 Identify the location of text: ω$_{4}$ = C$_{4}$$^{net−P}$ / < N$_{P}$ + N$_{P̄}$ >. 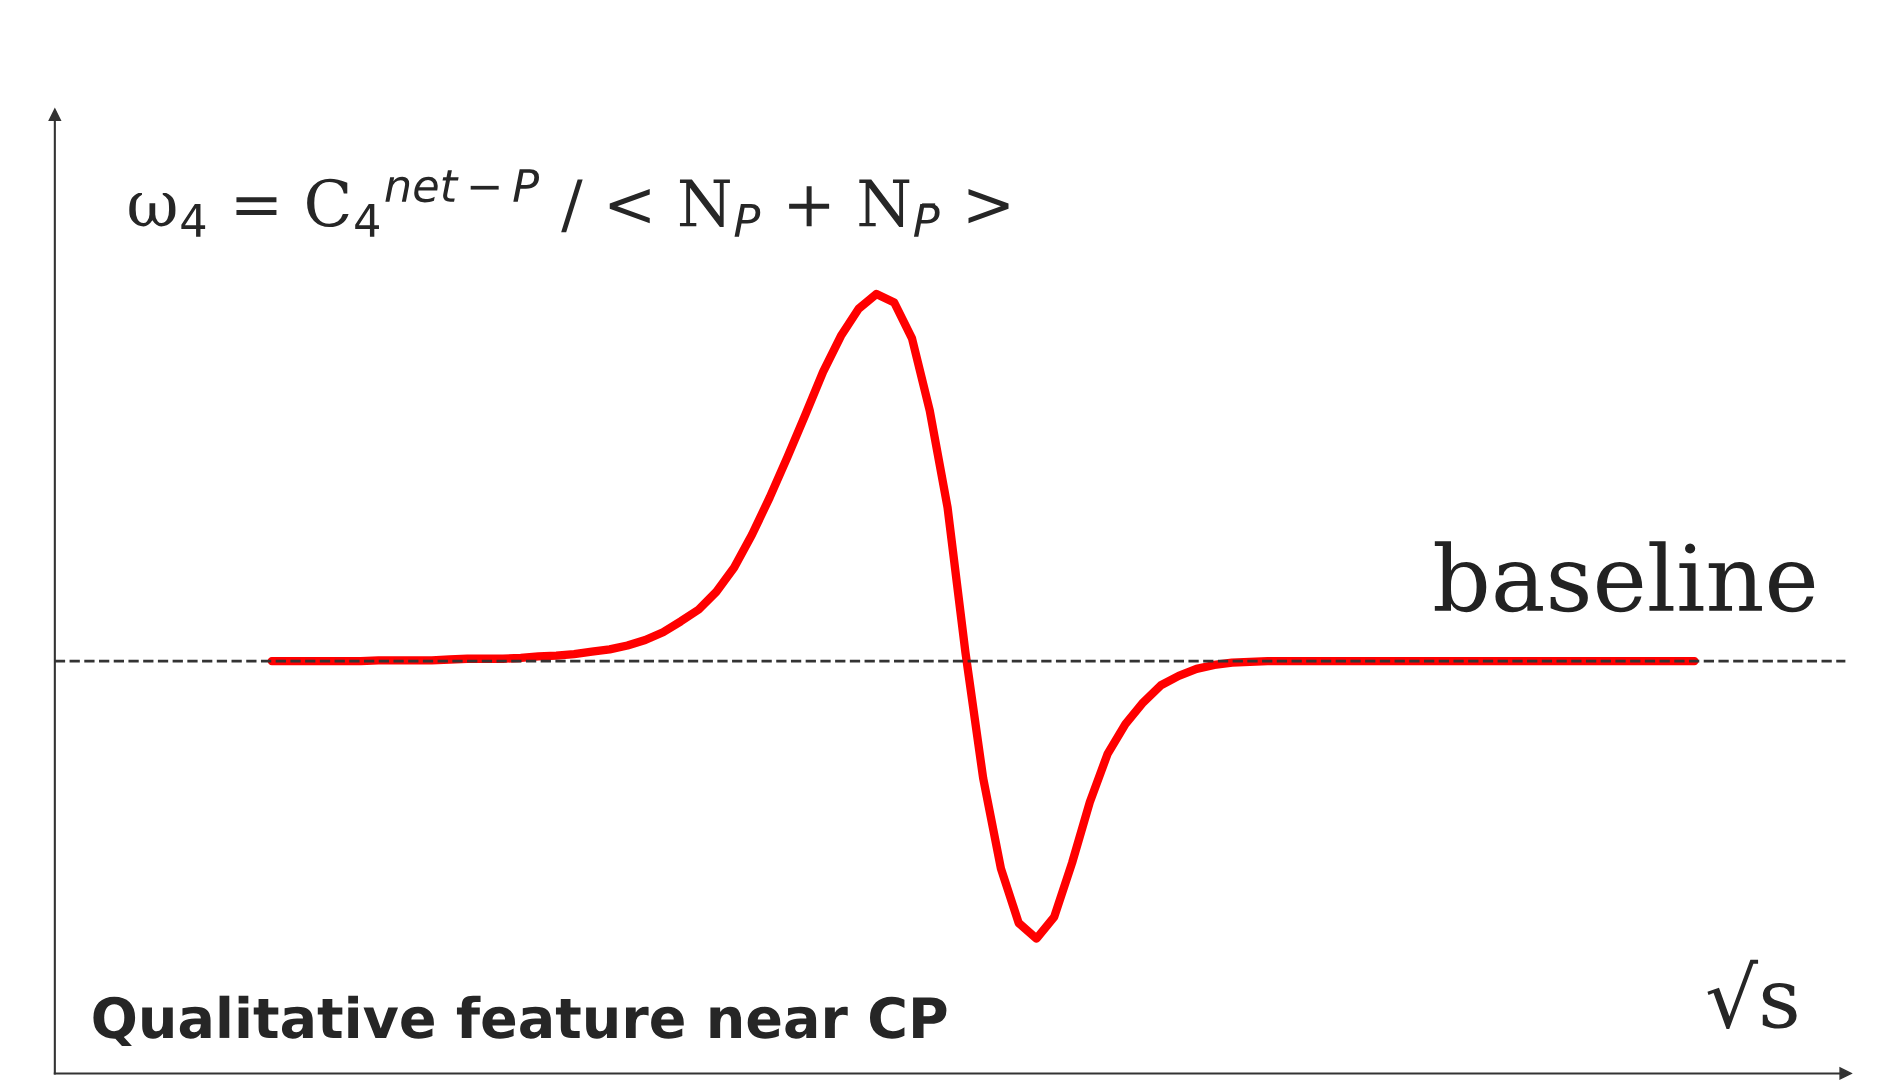
(569, 203).